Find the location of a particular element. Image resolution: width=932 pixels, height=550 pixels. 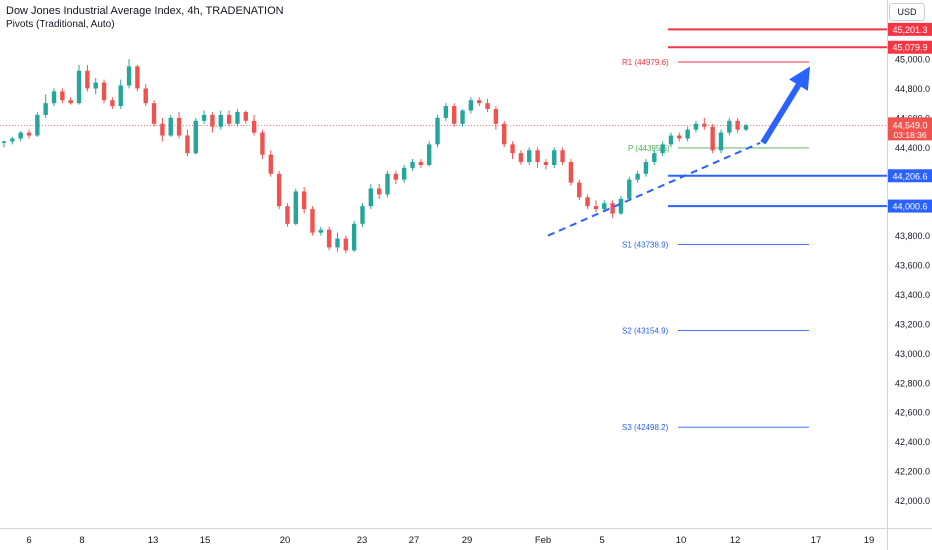

current-price-tag is located at coordinates (910, 129).